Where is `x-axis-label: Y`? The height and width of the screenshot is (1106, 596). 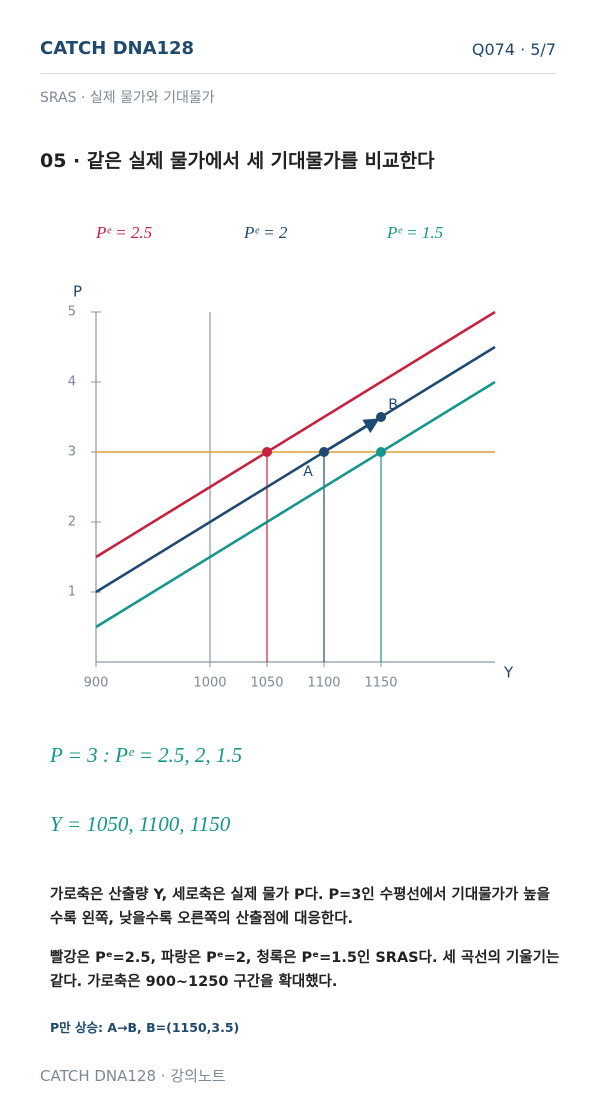
x-axis-label: Y is located at coordinates (508, 673).